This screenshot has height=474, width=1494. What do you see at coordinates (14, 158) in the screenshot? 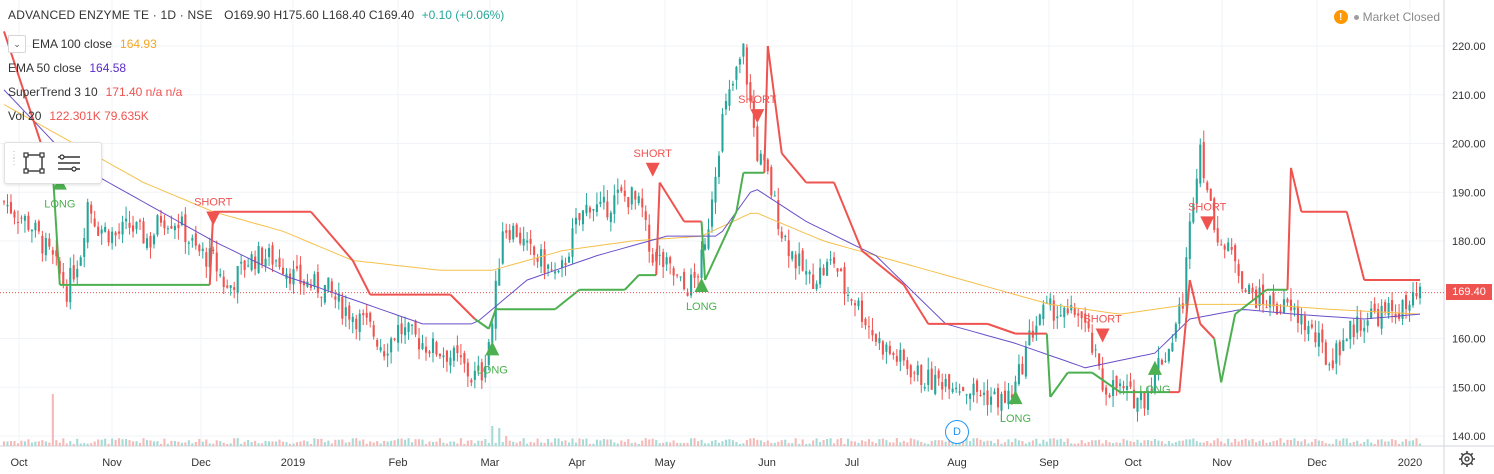
I see `drag-handle-icon: ⋮ ⋮` at bounding box center [14, 158].